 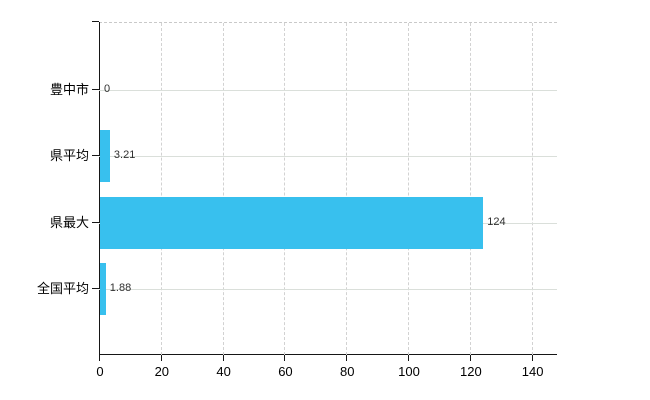 What do you see at coordinates (285, 371) in the screenshot?
I see `x-tick-label: 60` at bounding box center [285, 371].